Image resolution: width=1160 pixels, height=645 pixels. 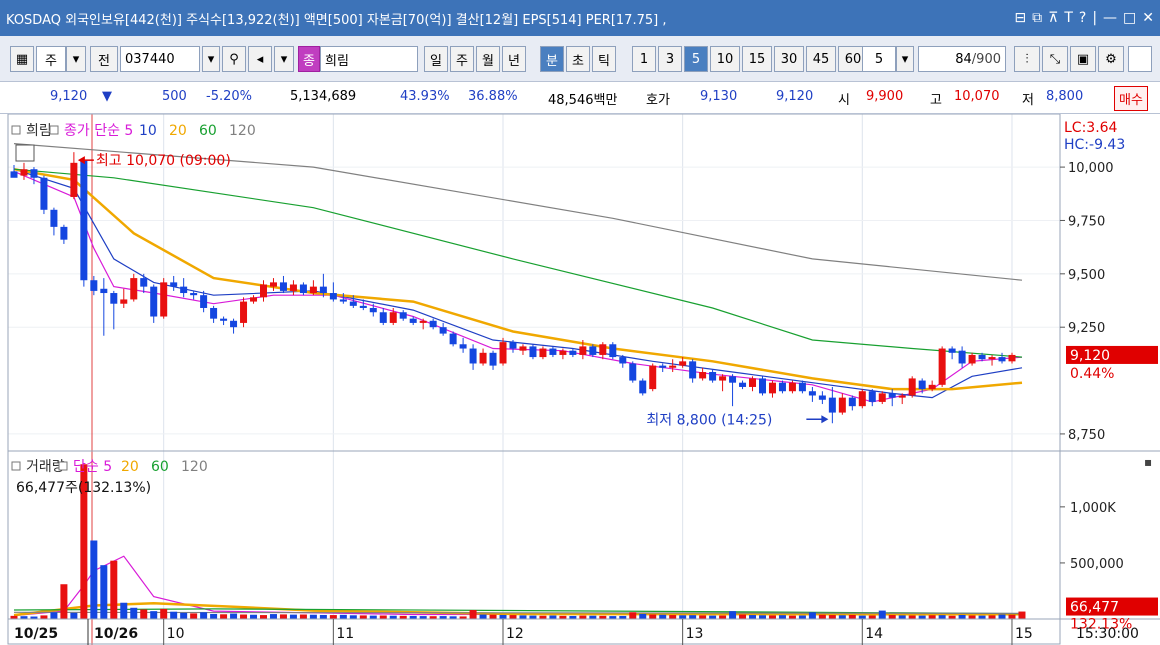 What do you see at coordinates (1110, 18) in the screenshot?
I see `minimize-icon: —` at bounding box center [1110, 18].